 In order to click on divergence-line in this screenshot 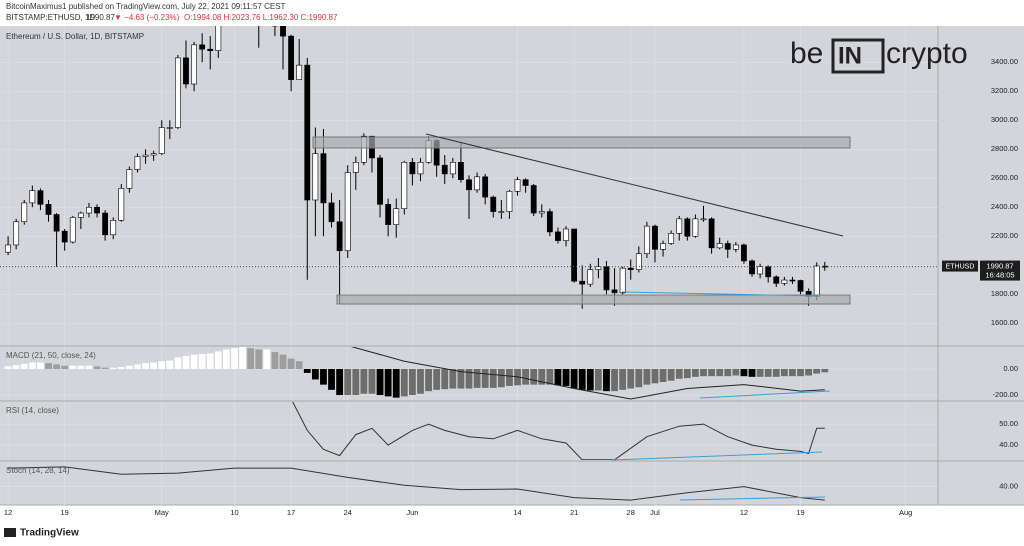, I will do `click(720, 294)`.